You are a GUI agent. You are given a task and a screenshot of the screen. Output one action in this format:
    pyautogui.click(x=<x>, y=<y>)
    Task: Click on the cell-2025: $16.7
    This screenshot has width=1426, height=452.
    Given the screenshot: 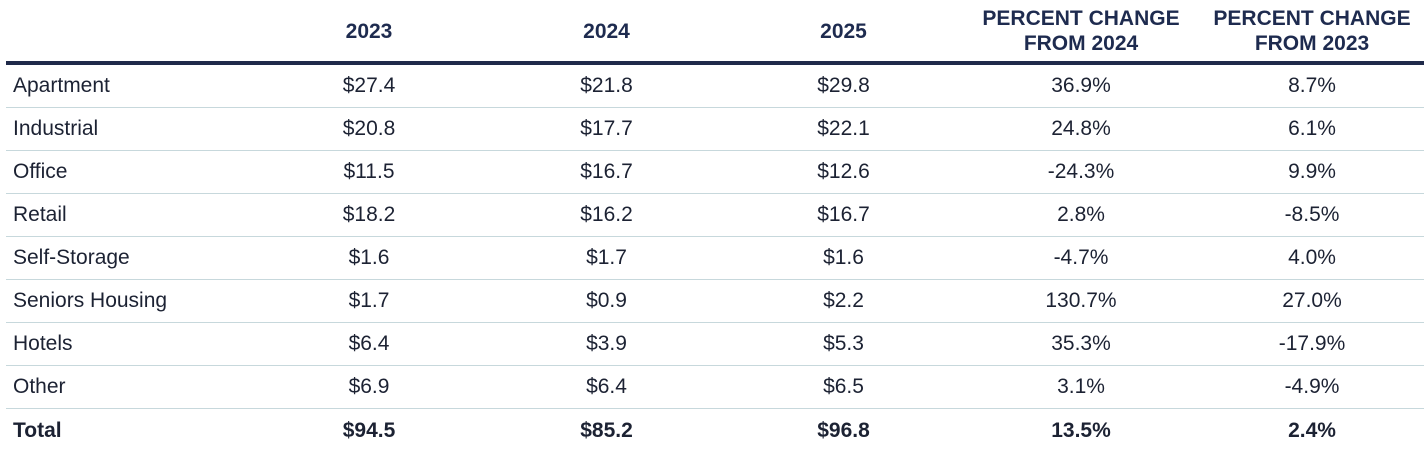 What is the action you would take?
    pyautogui.click(x=843, y=215)
    